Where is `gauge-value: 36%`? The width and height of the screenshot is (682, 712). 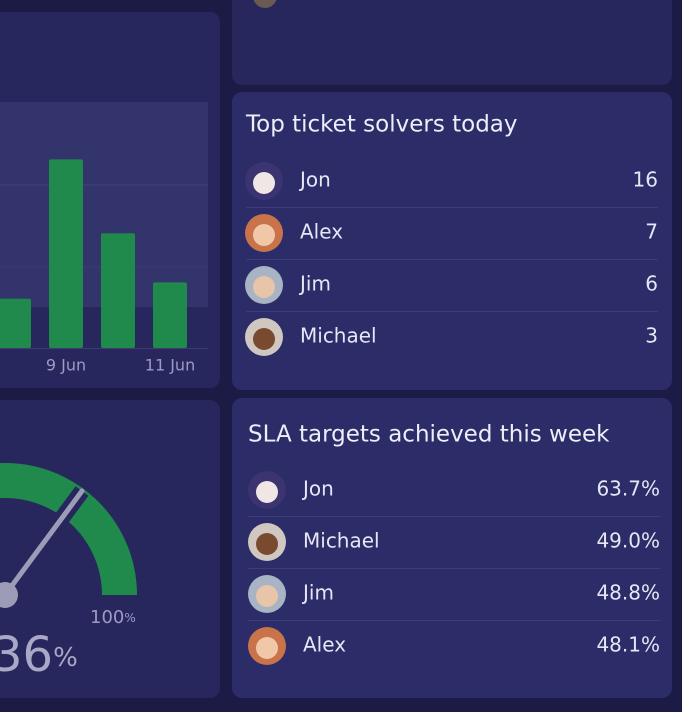 gauge-value: 36% is located at coordinates (39, 655).